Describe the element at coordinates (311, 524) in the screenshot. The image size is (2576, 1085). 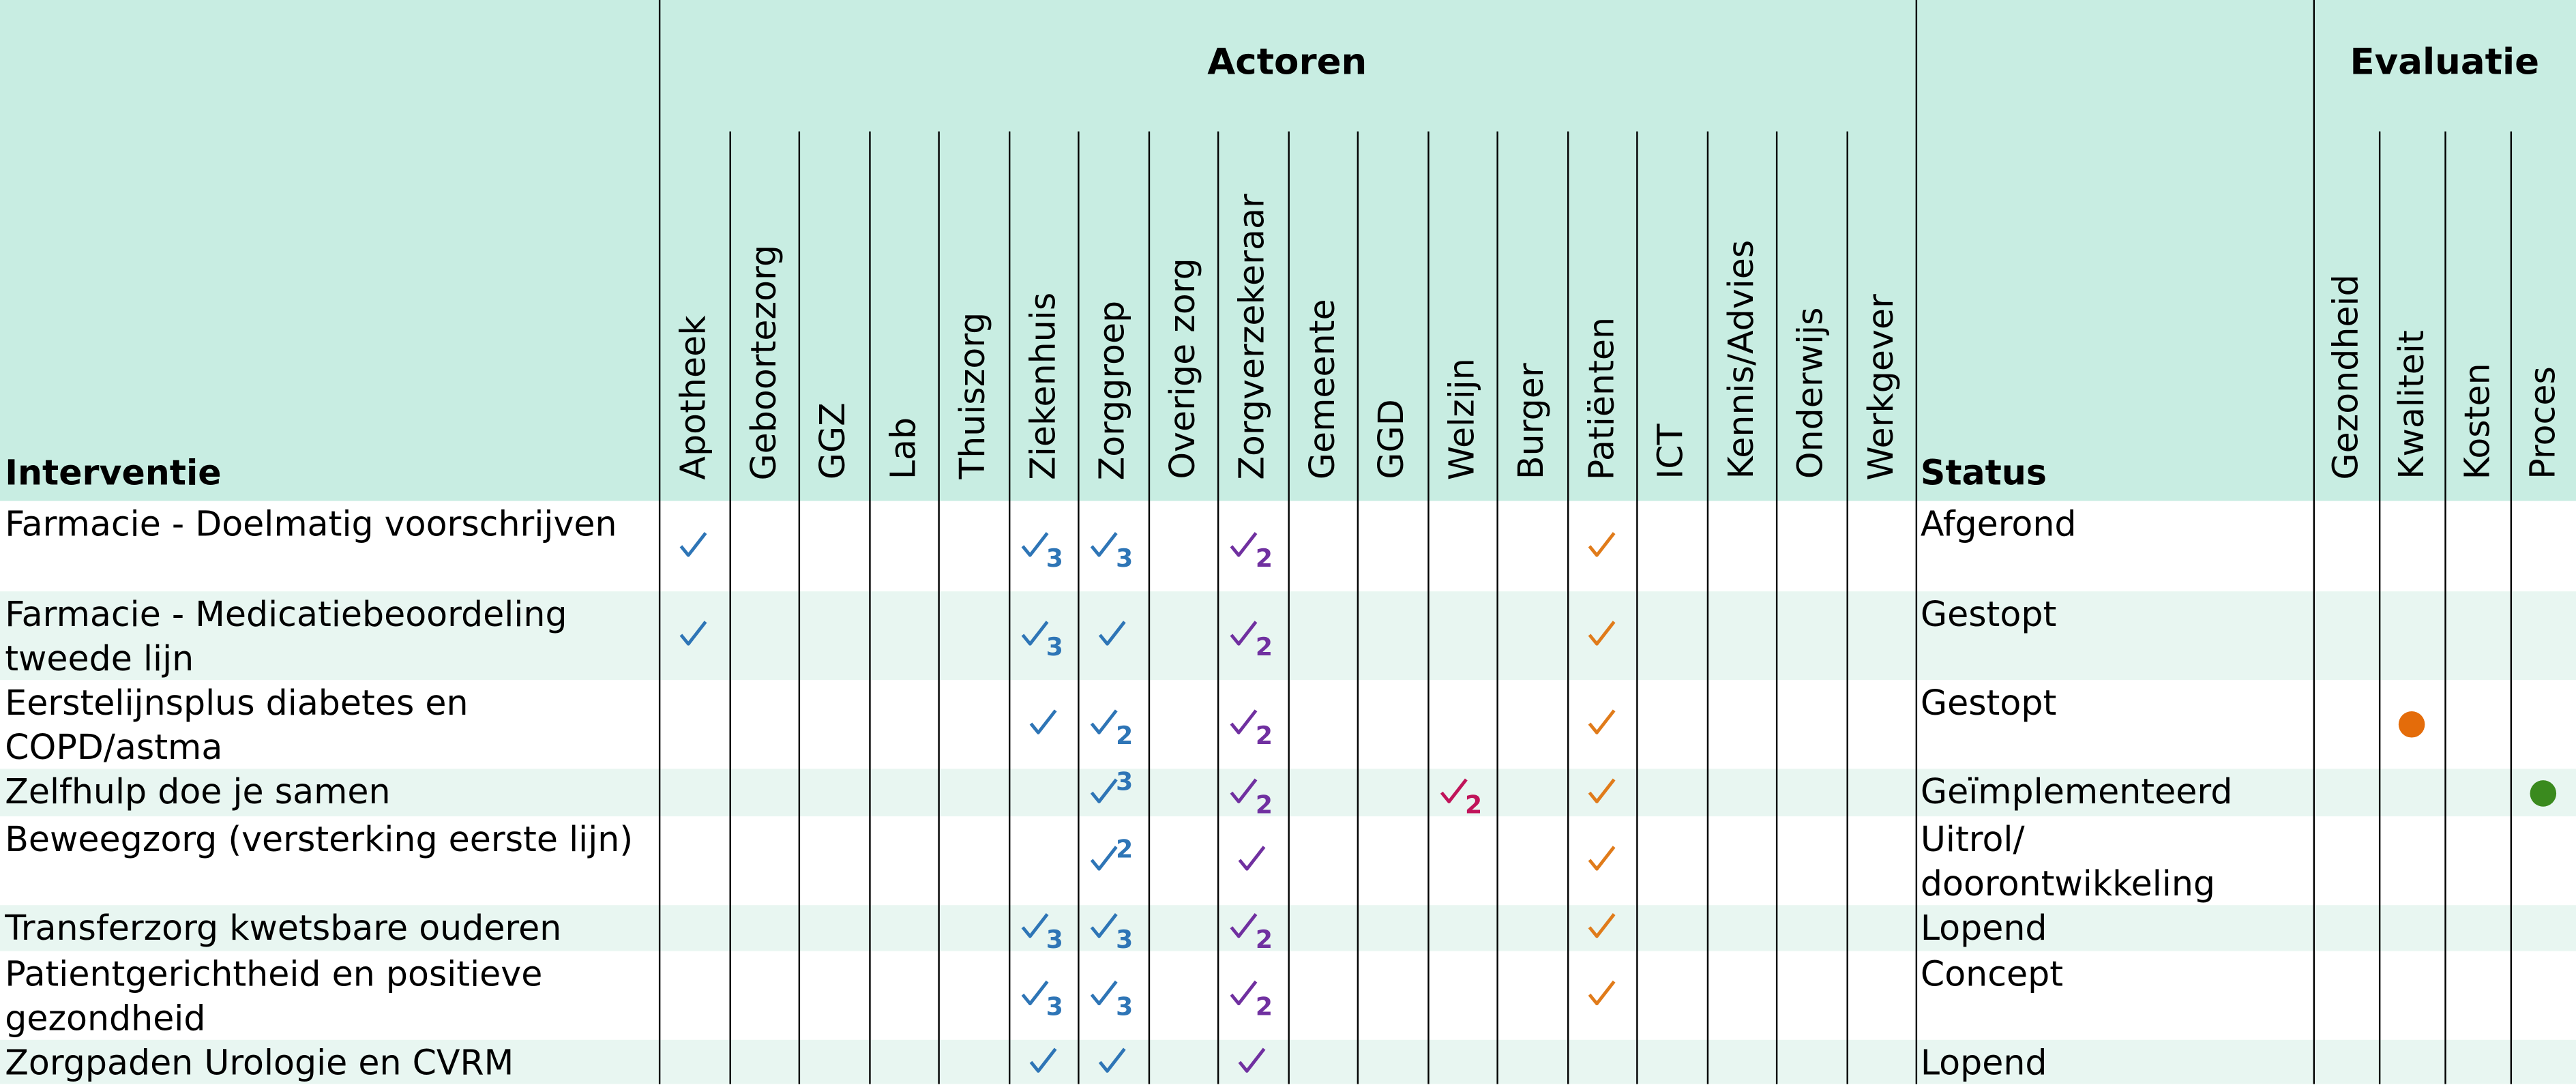
I see `intervention-name: Farmacie - Doelmatig voorschrijven` at that location.